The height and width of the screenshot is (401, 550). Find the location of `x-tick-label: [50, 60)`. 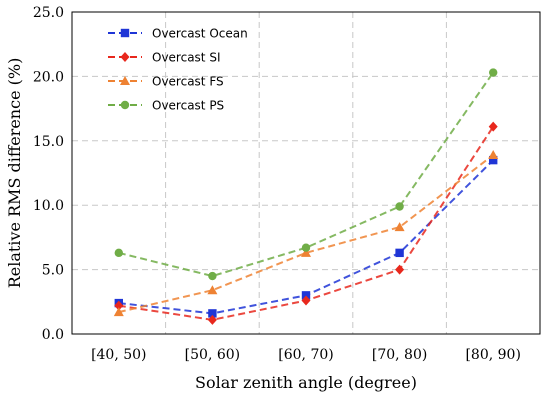

x-tick-label: [50, 60) is located at coordinates (212, 355).